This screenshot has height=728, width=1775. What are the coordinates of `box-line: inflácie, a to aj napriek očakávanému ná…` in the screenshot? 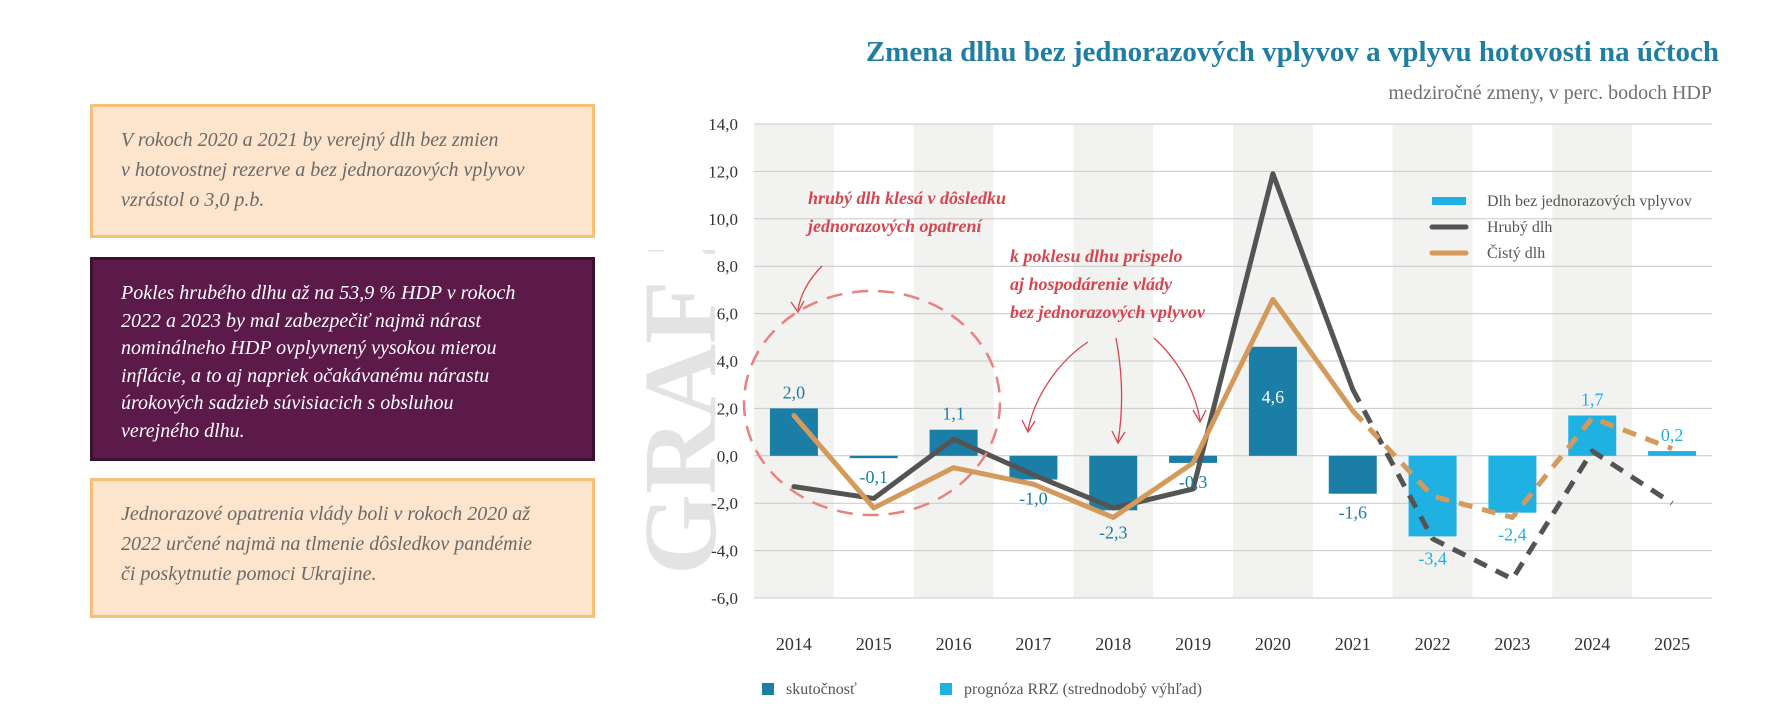 It's located at (305, 375).